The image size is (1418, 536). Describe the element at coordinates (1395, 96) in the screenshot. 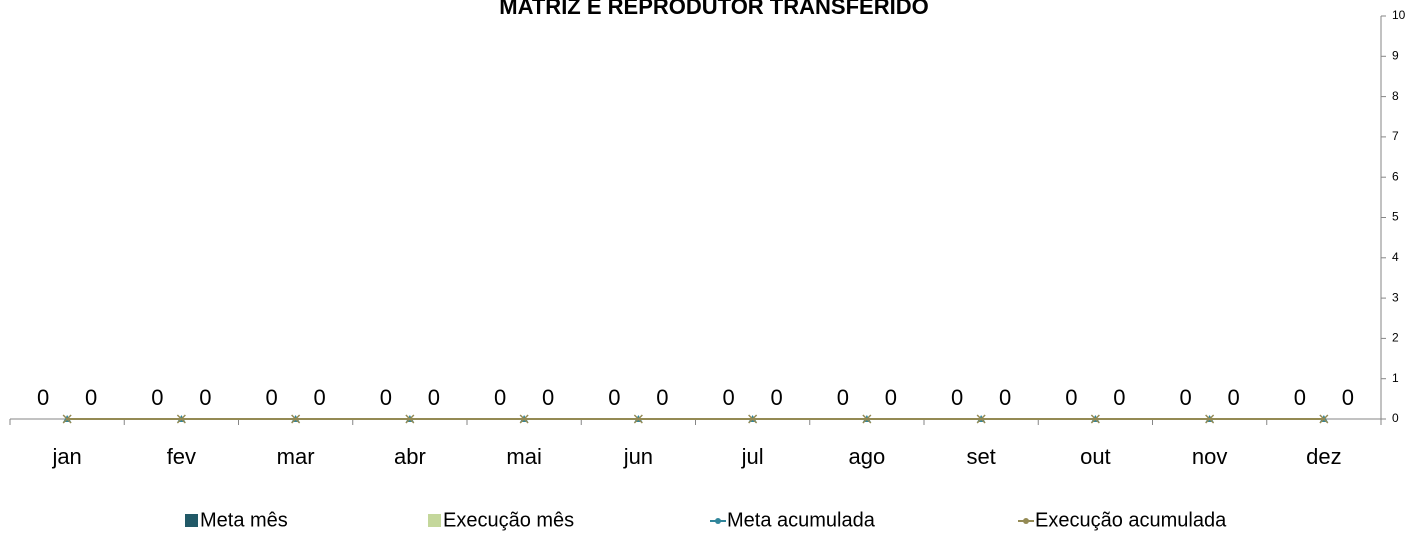

I see `y-tick-label: 8` at that location.